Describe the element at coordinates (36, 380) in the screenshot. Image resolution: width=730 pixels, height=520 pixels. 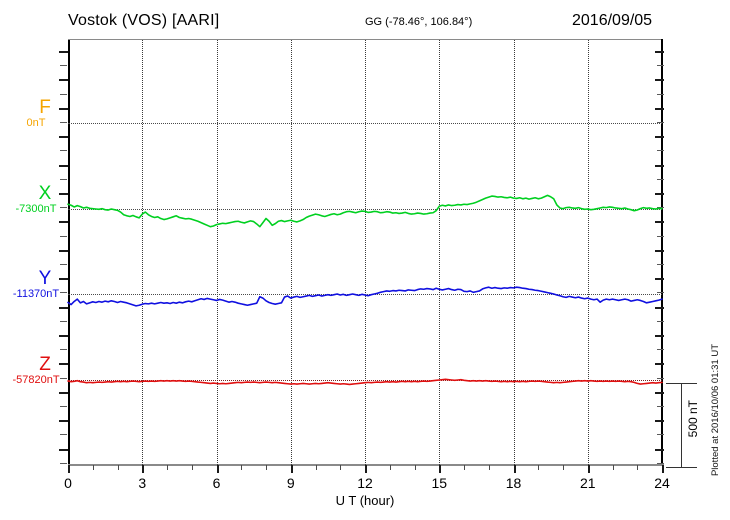
I see `component-baseline-Z: -57820nT` at that location.